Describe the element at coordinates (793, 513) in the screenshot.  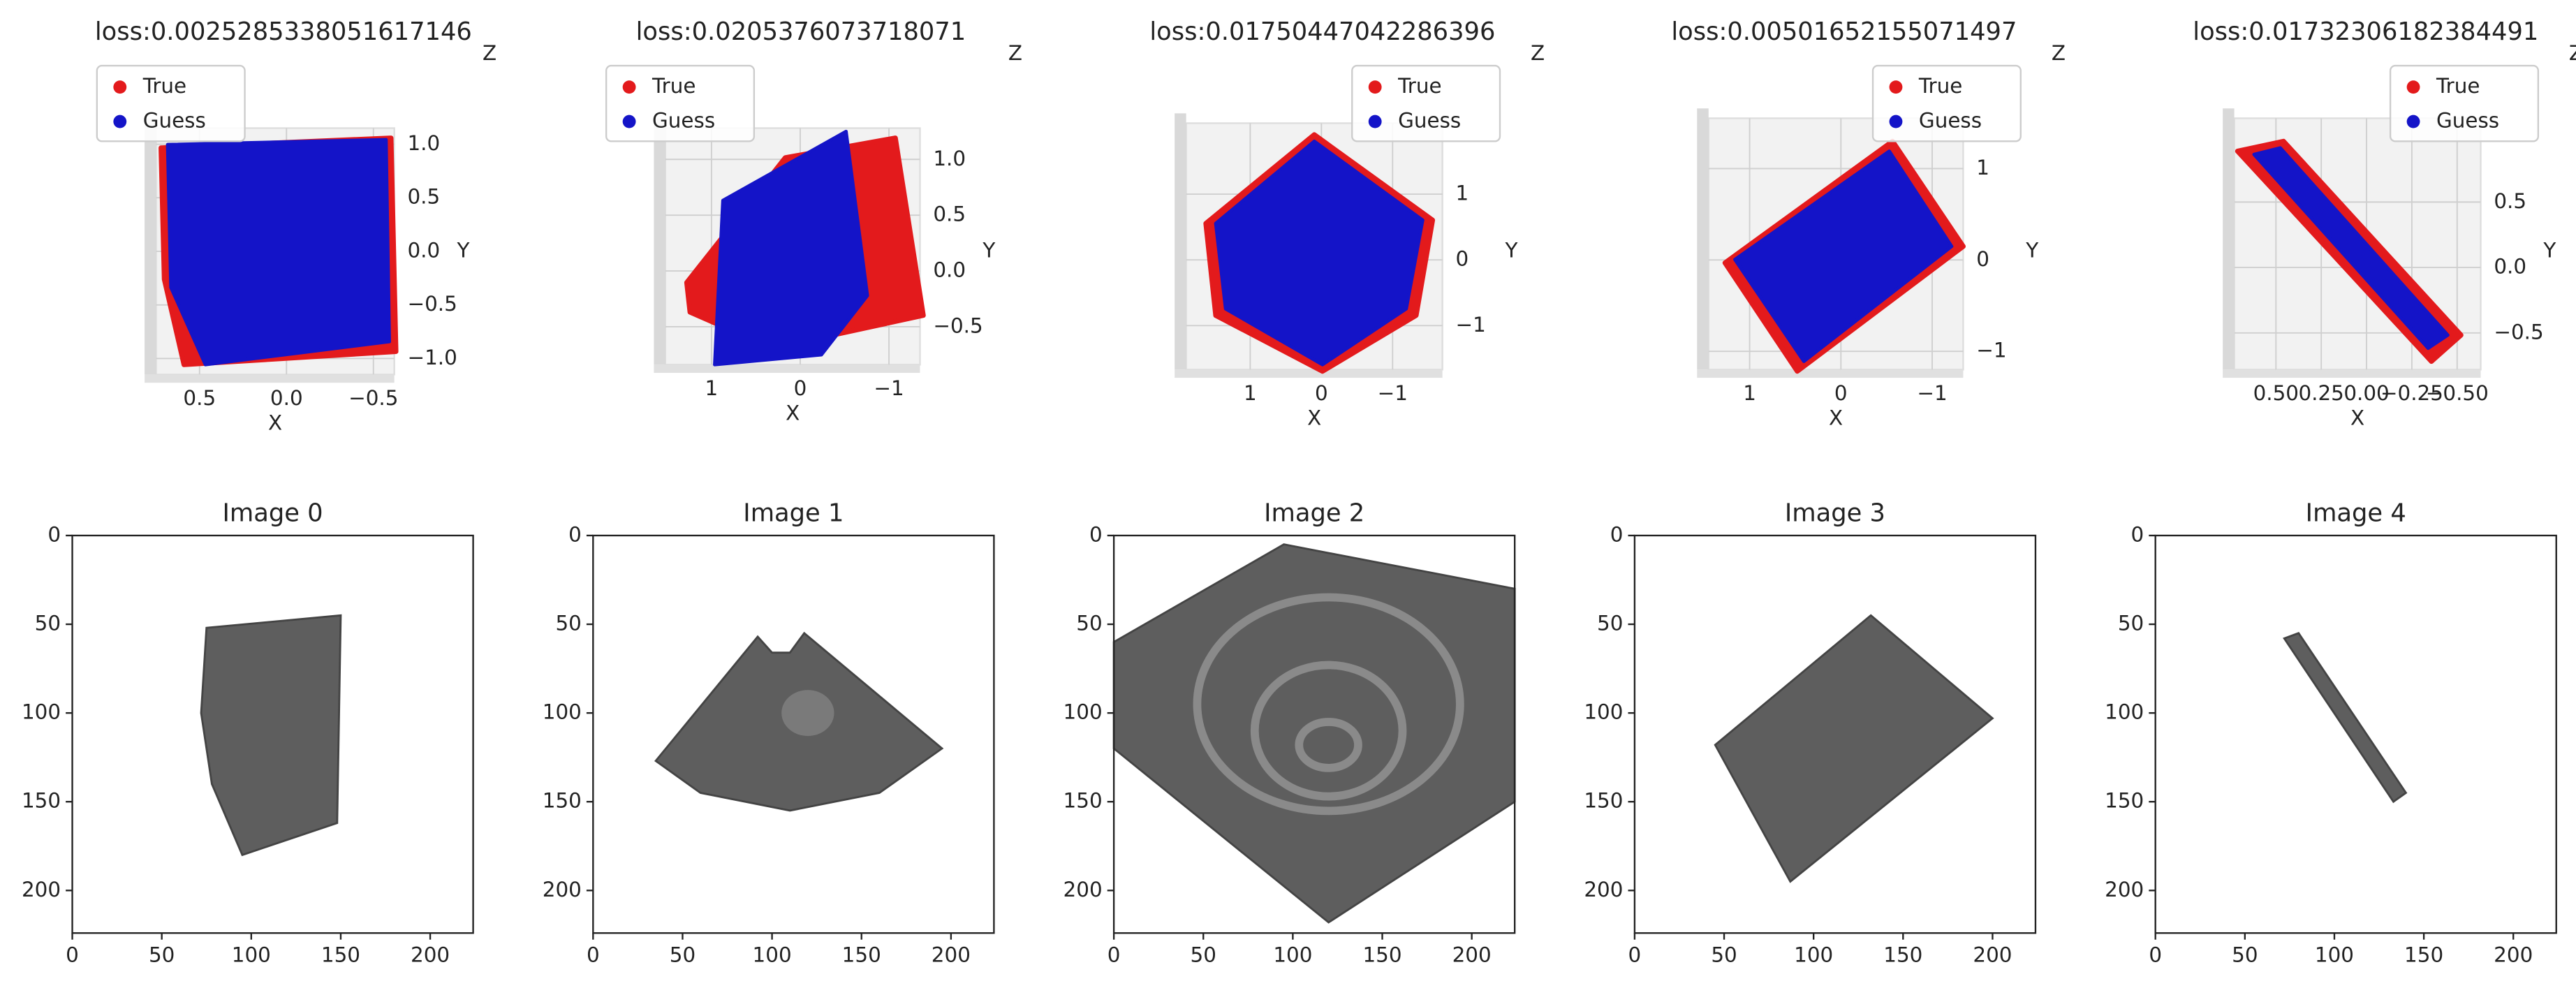
I see `chart-title: Image 1` at that location.